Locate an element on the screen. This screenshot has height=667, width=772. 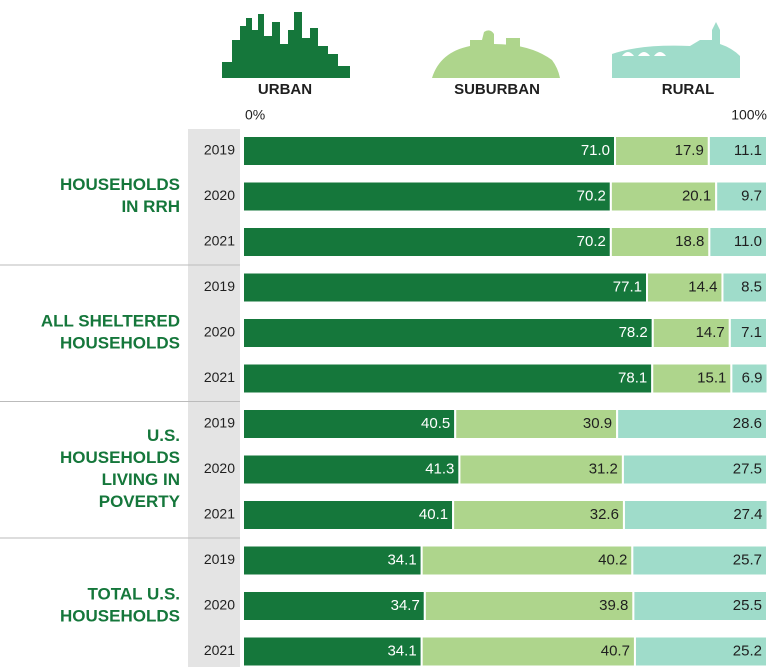
rural-icon is located at coordinates (676, 50).